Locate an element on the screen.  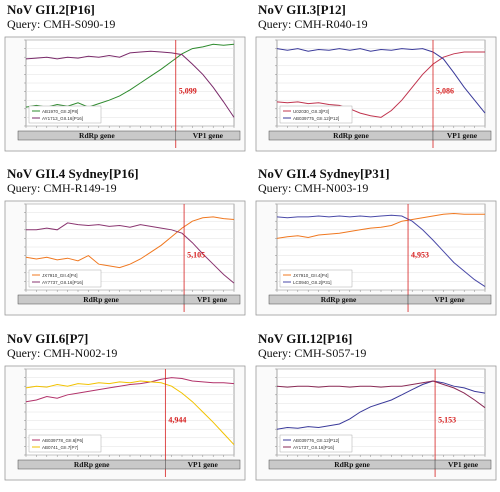
legend-entry: AB0741_GII.7[P7] is located at coordinates (60, 447).